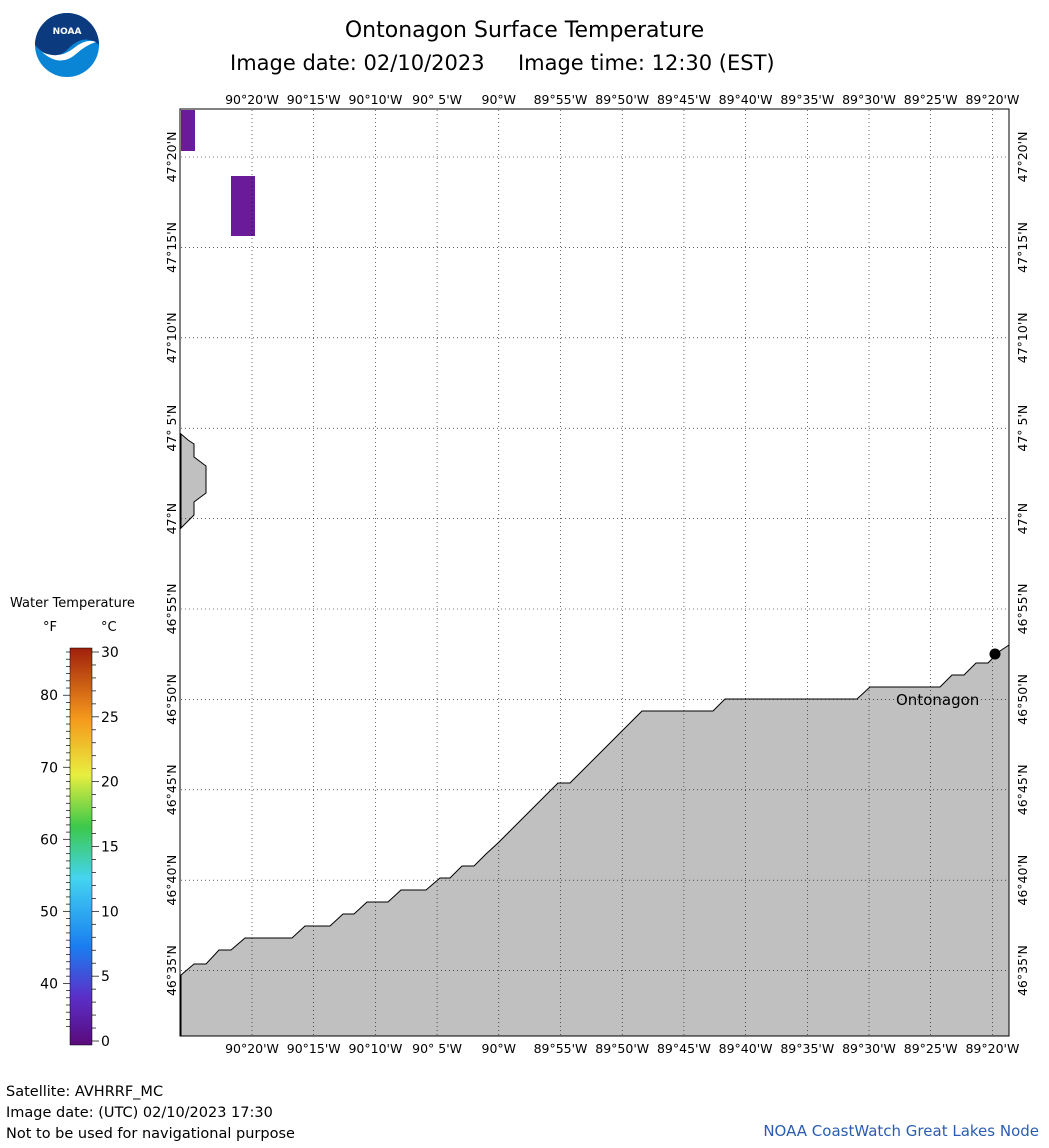 The width and height of the screenshot is (1049, 1148). I want to click on logo-text: NOAA, so click(67, 32).